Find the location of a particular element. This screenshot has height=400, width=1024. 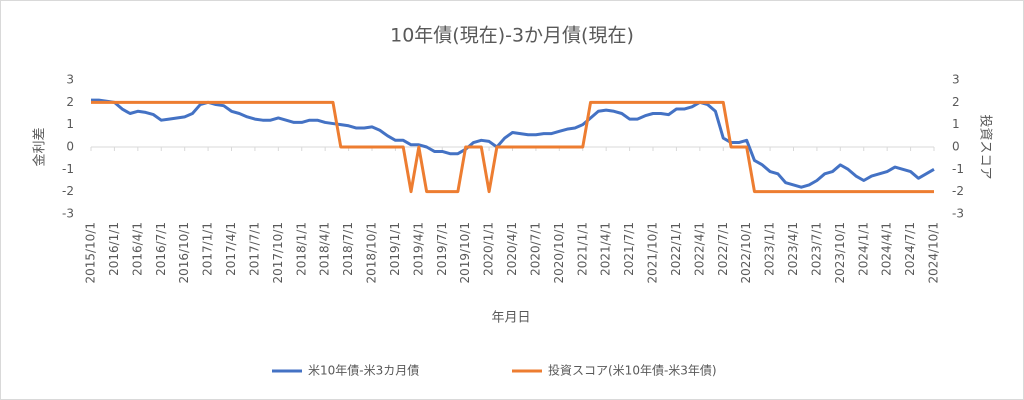

x-tick-label: 2019/1/1 is located at coordinates (395, 249).